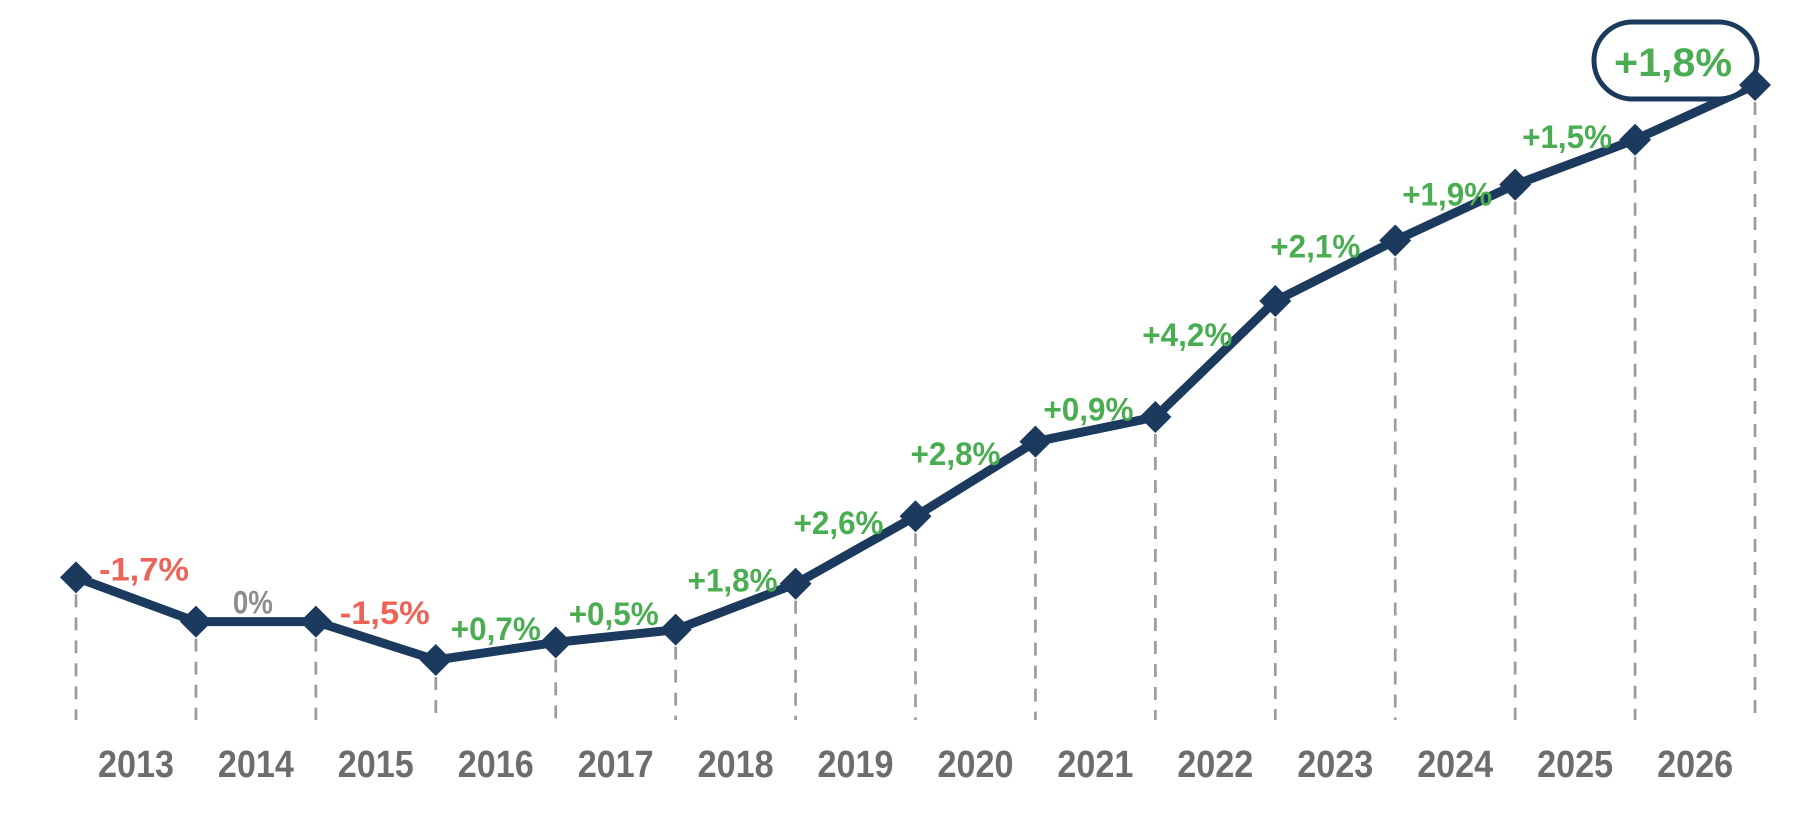 The width and height of the screenshot is (1818, 818). Describe the element at coordinates (496, 765) in the screenshot. I see `year-label: 2016` at that location.